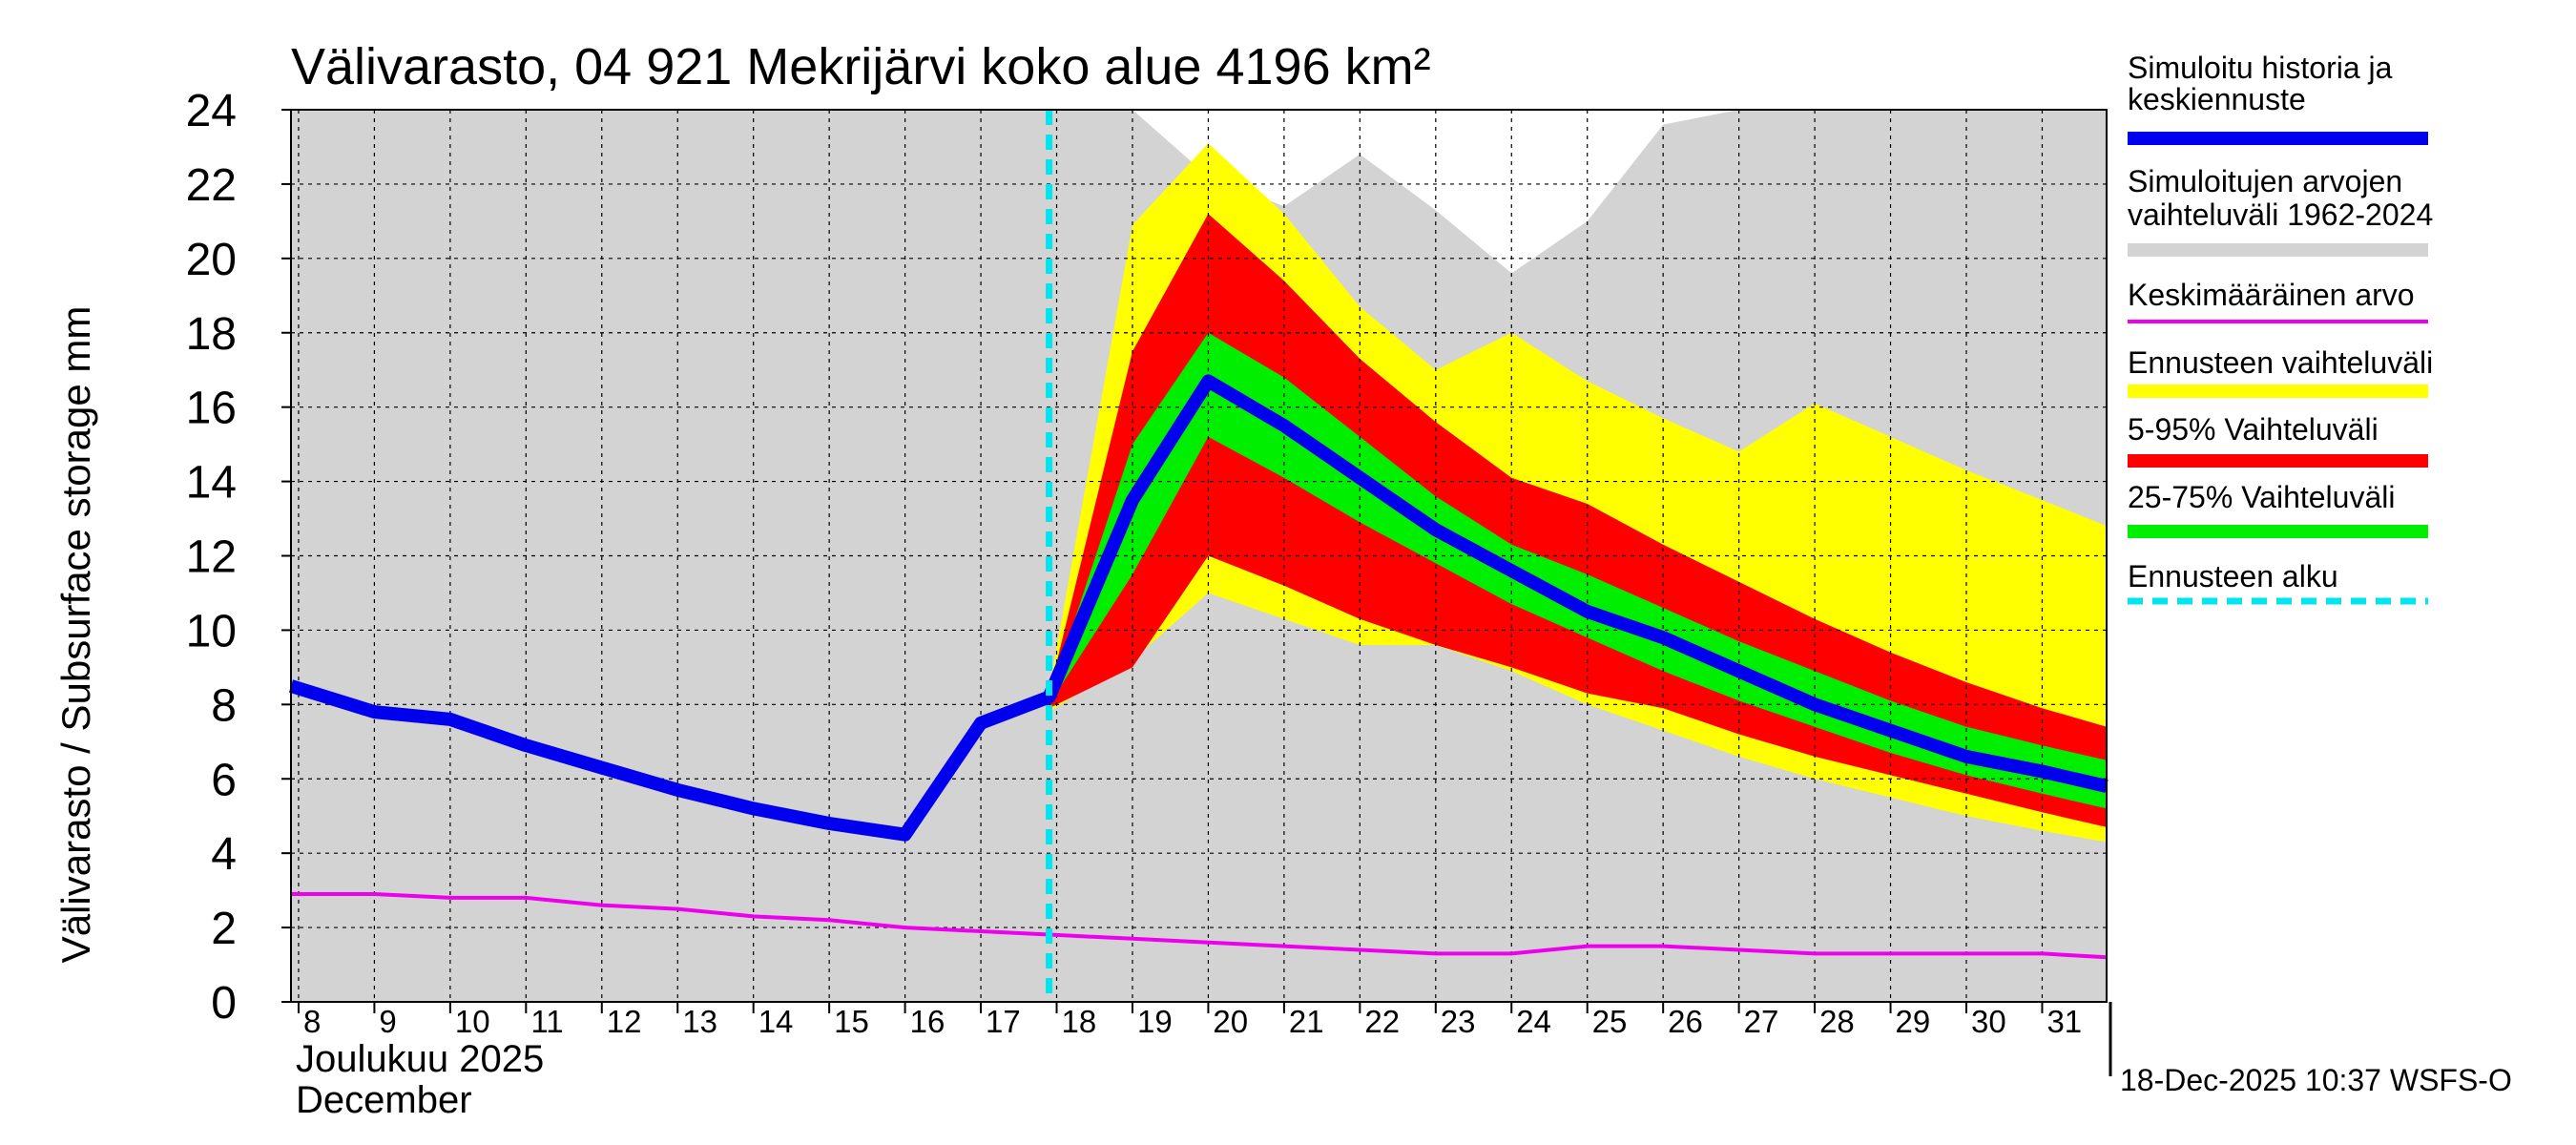 The image size is (2576, 1145). Describe the element at coordinates (2316, 1080) in the screenshot. I see `footer-timestamp: 18-Dec-2025 10:37 WSFS-O` at that location.